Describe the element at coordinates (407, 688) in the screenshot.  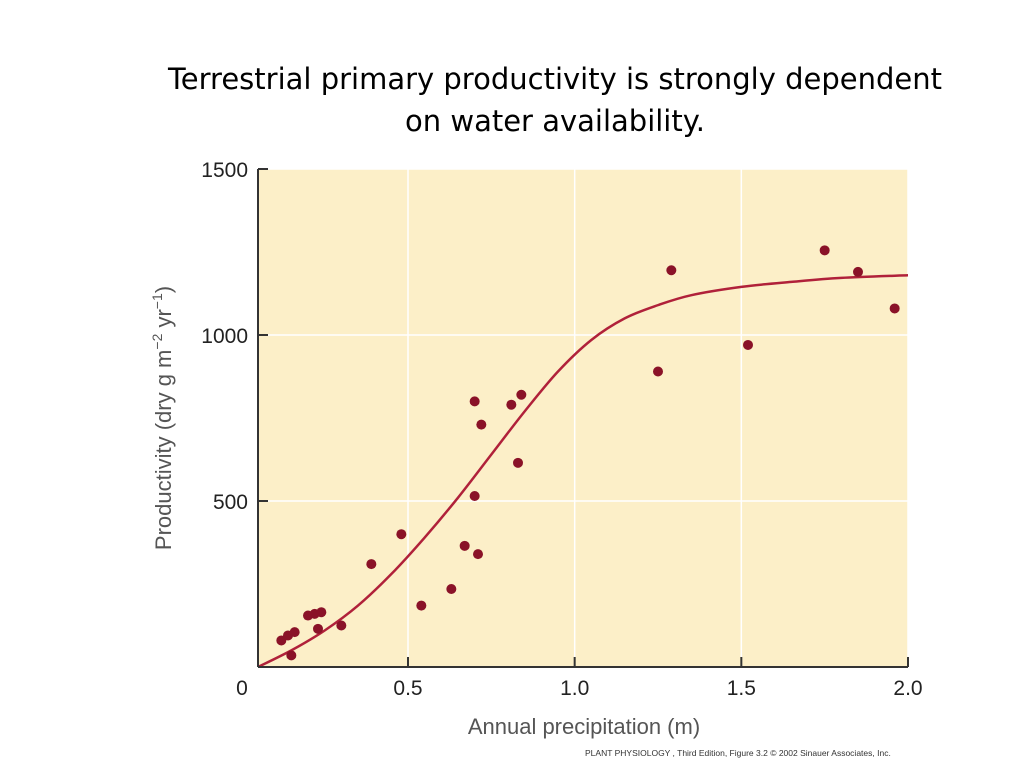
I see `x-tick-label: 0.5` at that location.